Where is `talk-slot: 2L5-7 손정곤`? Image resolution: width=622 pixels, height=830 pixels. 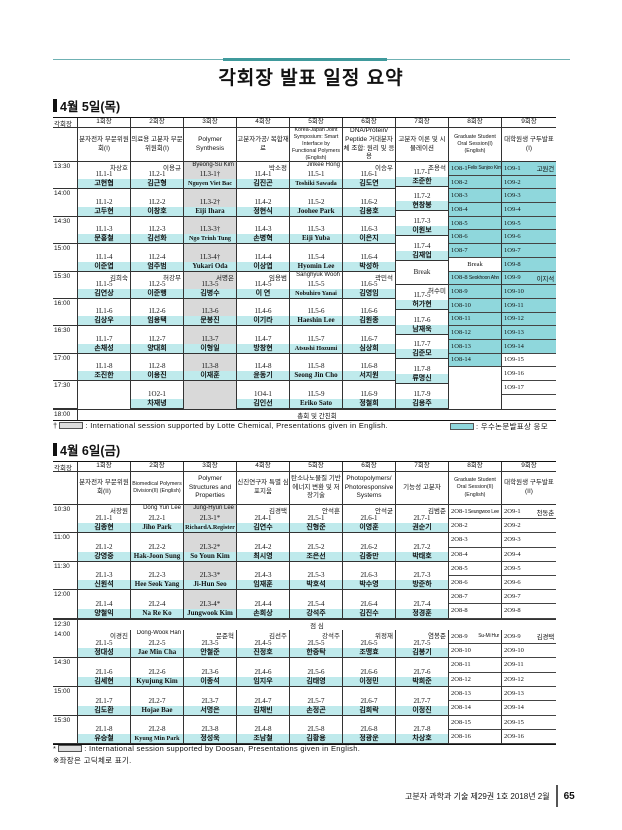
talk-slot: 2L5-7 손정곤 is located at coordinates (316, 701).